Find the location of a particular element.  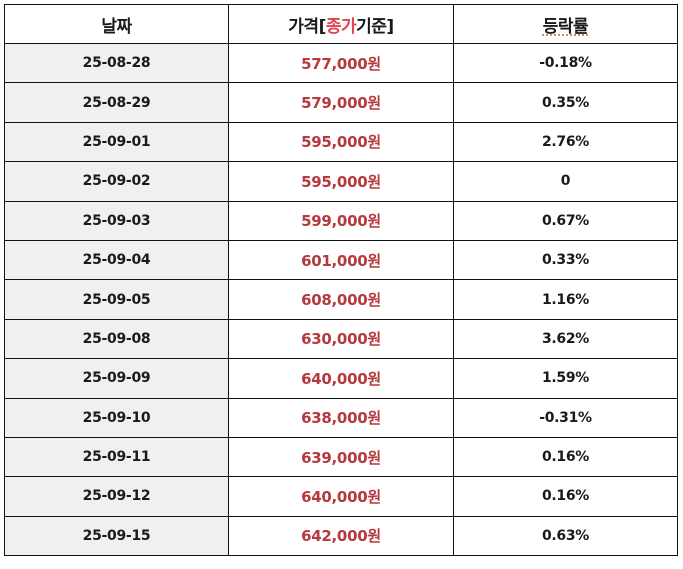

price-cell: 601,000원 is located at coordinates (341, 260).